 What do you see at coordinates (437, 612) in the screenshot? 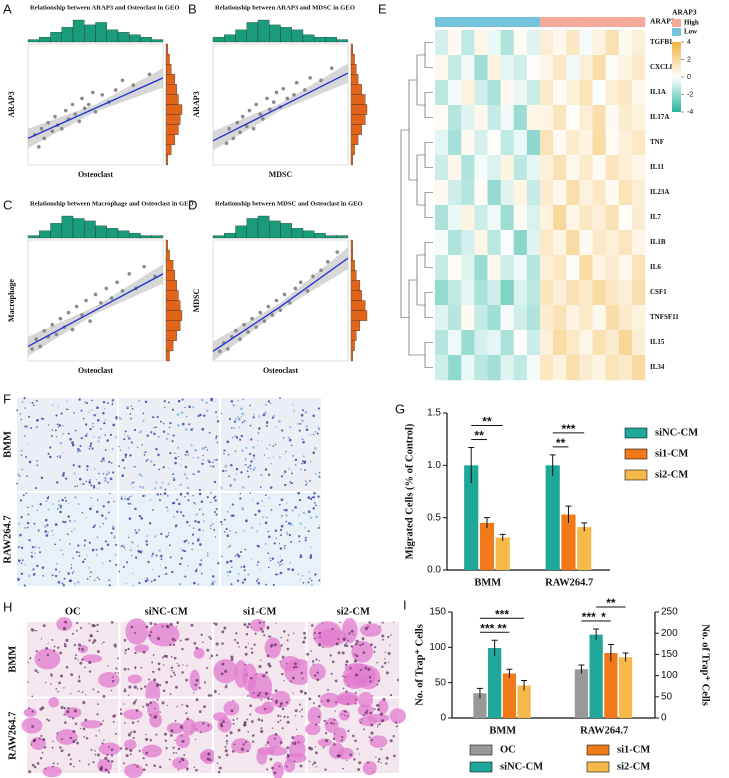
I see `y-tick-label: 150` at bounding box center [437, 612].